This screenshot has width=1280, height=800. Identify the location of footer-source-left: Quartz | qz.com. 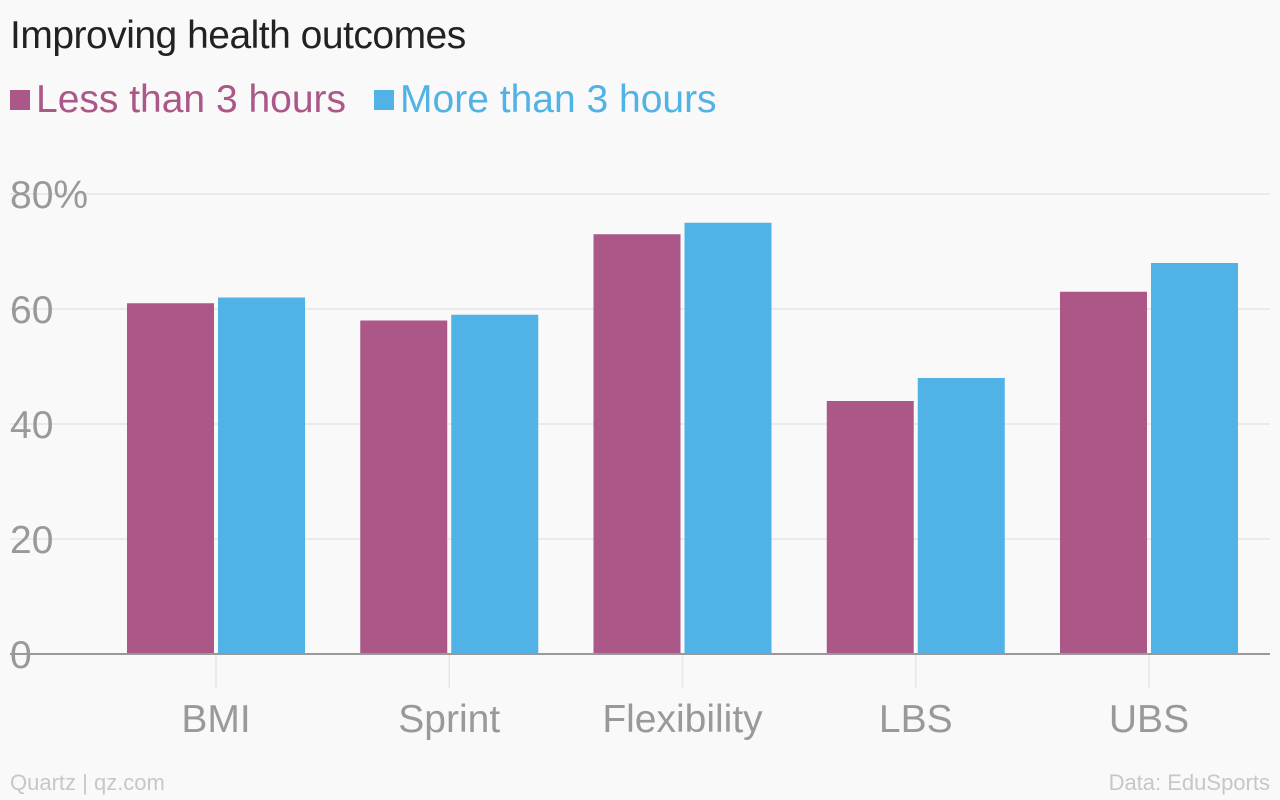
(87, 782).